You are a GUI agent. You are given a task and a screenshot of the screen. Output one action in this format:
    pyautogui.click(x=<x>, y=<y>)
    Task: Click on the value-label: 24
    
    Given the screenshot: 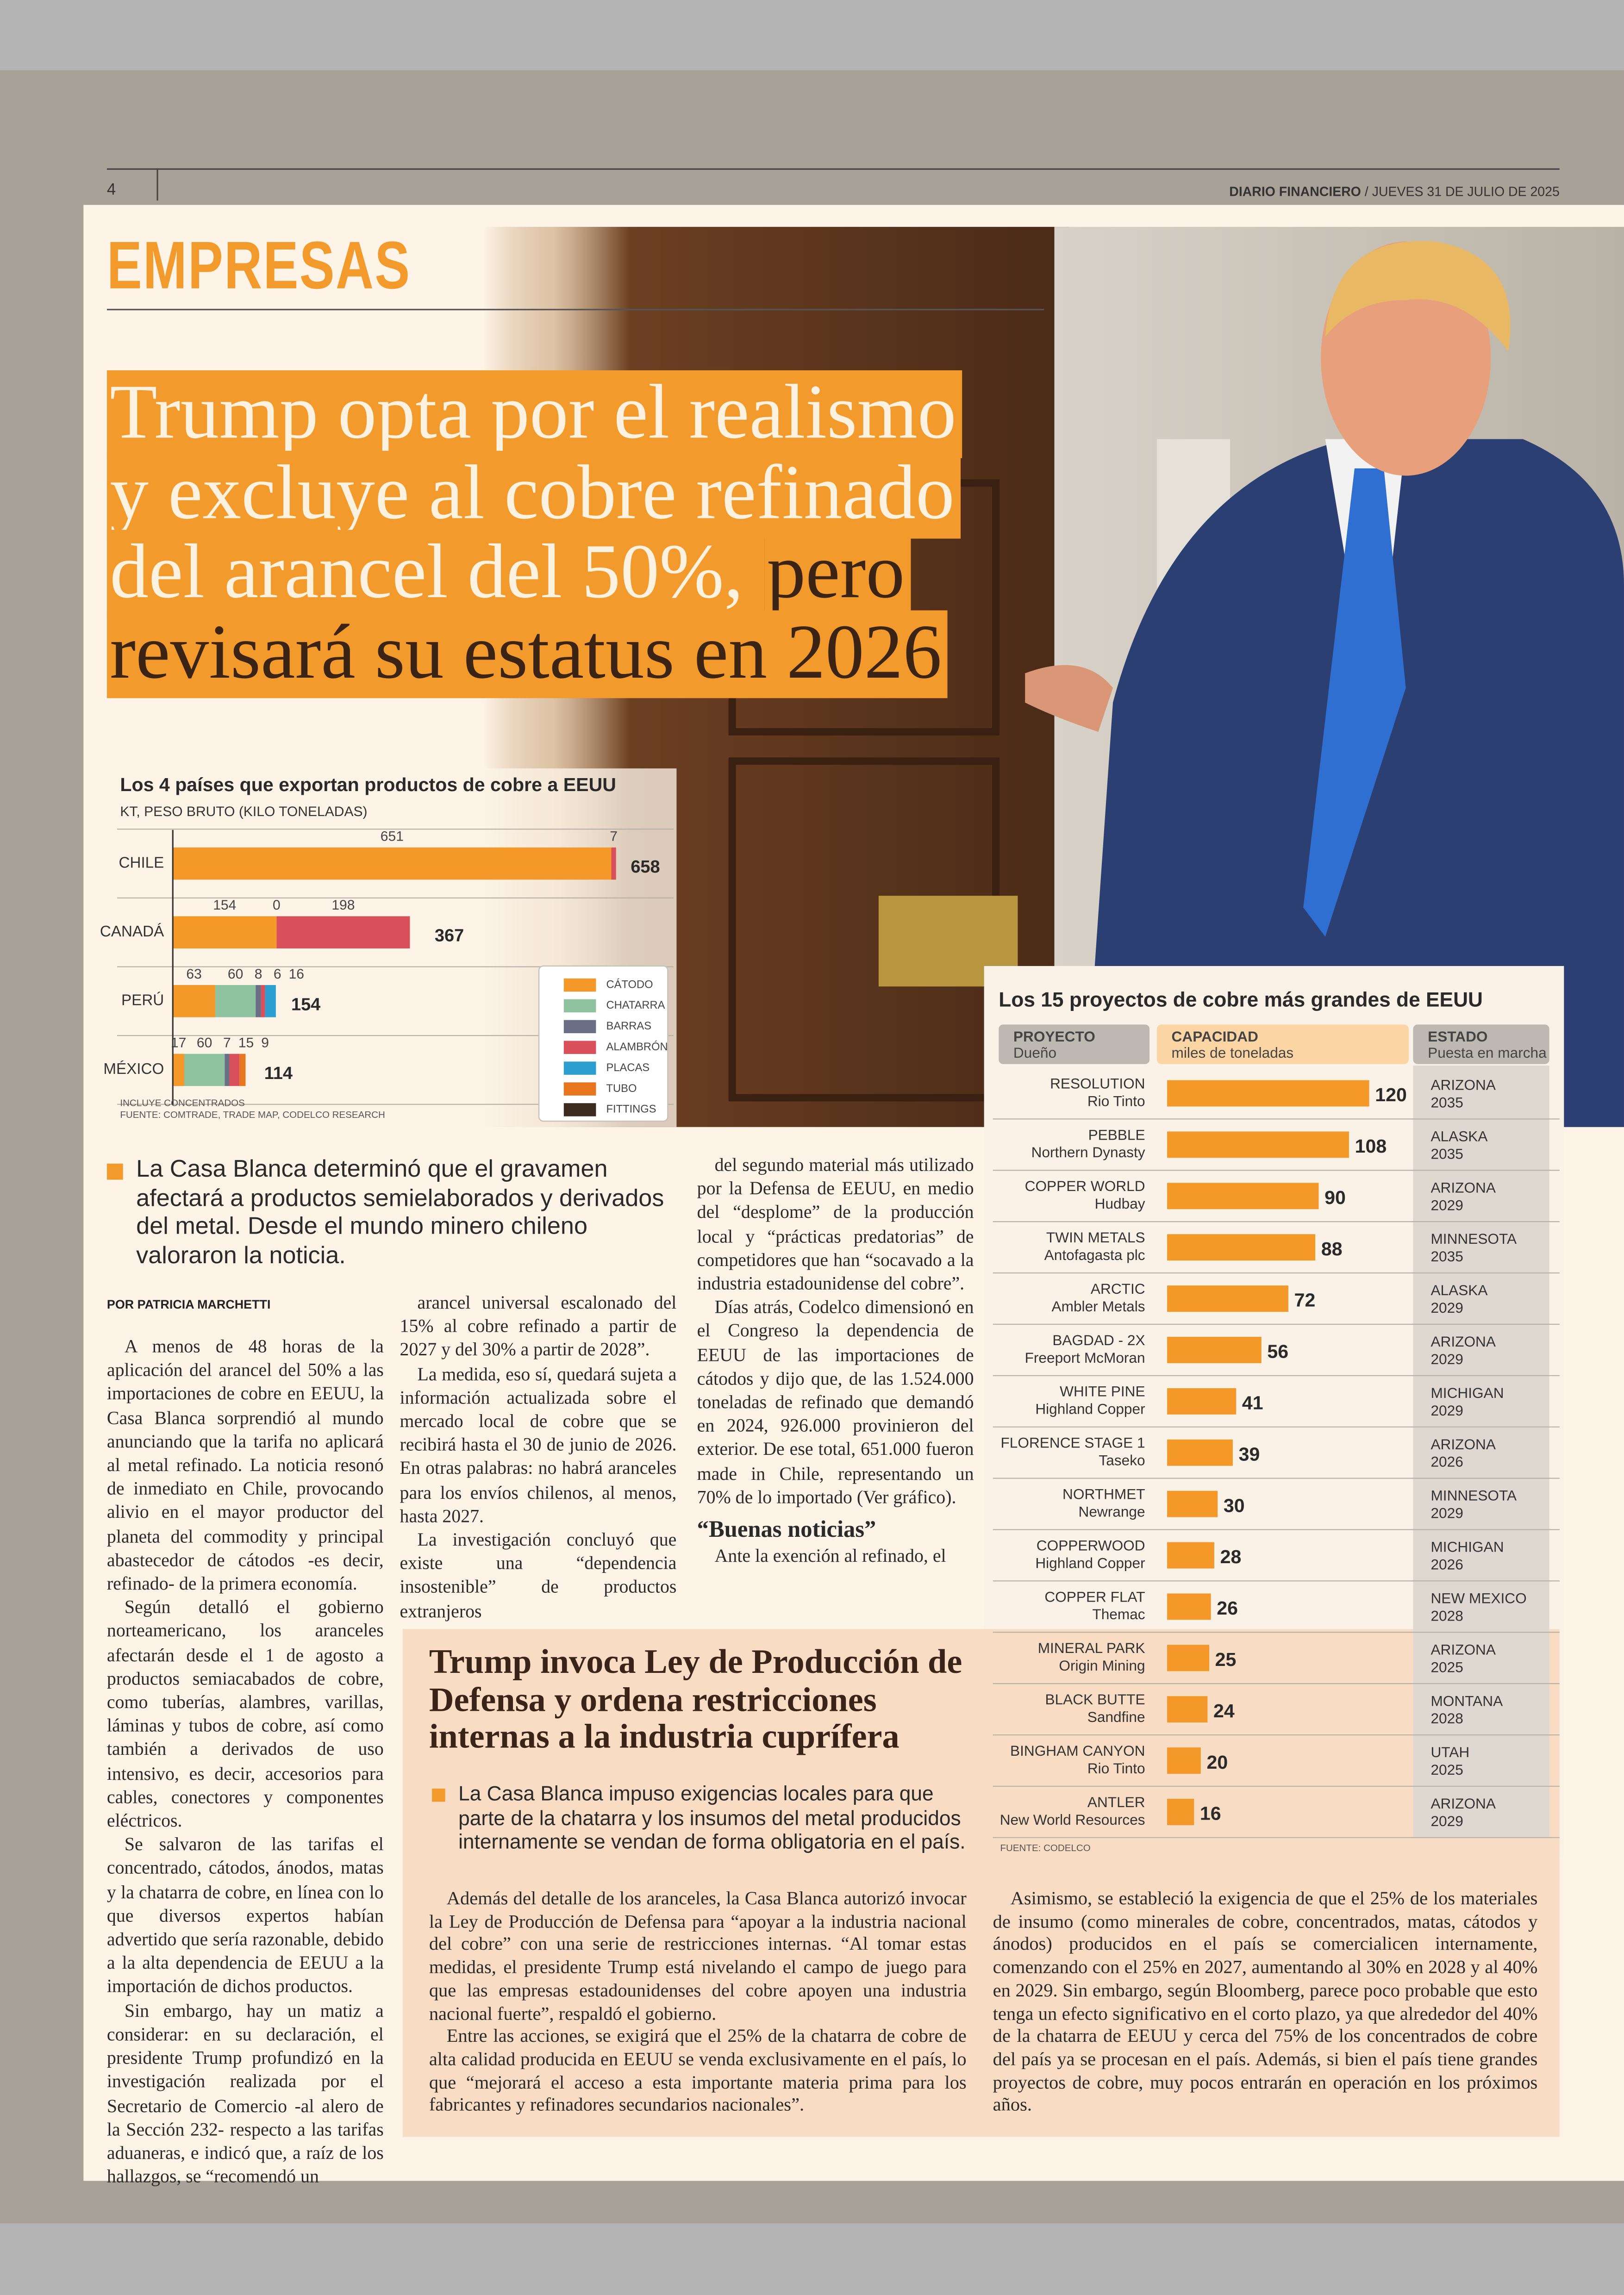 What is the action you would take?
    pyautogui.click(x=1224, y=1710)
    